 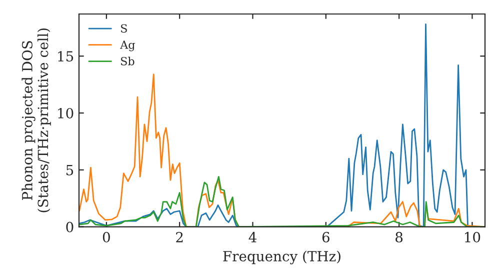 I want to click on x-tick-label: 10, so click(x=472, y=237).